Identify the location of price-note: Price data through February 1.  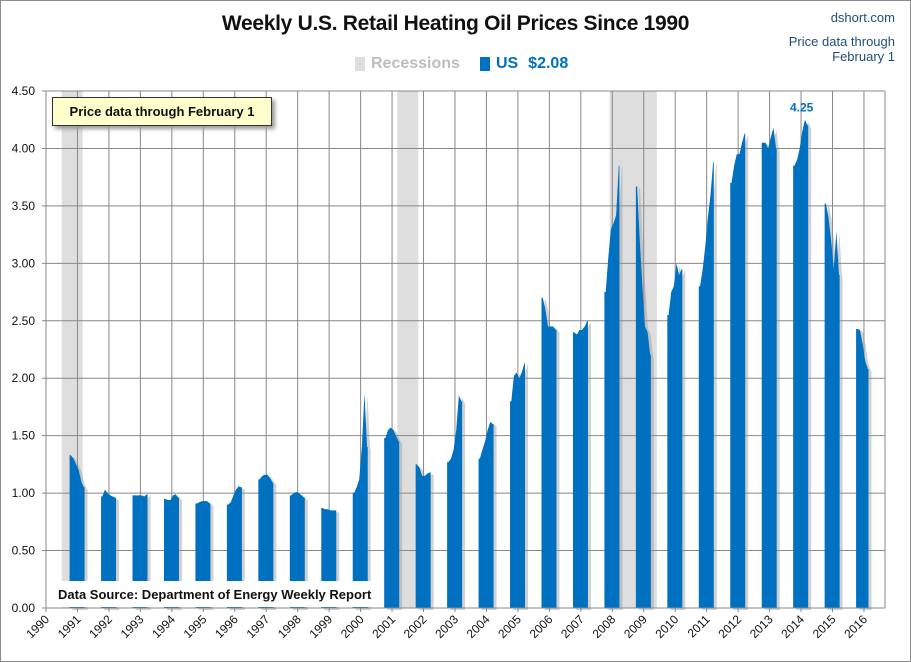
(841, 49).